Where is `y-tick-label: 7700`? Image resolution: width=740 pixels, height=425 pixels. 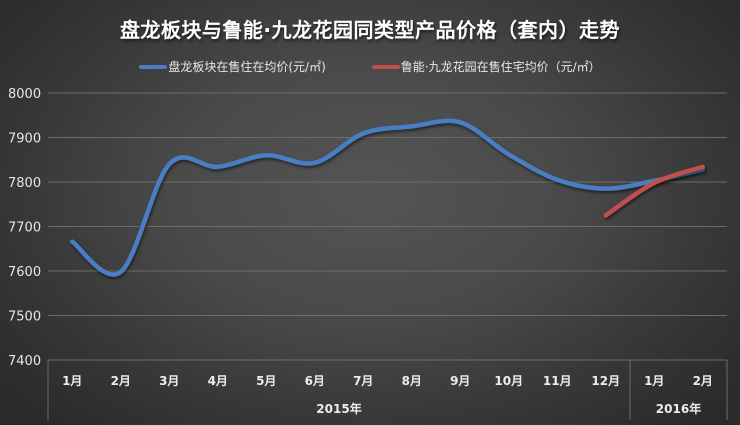 y-tick-label: 7700 is located at coordinates (24, 228).